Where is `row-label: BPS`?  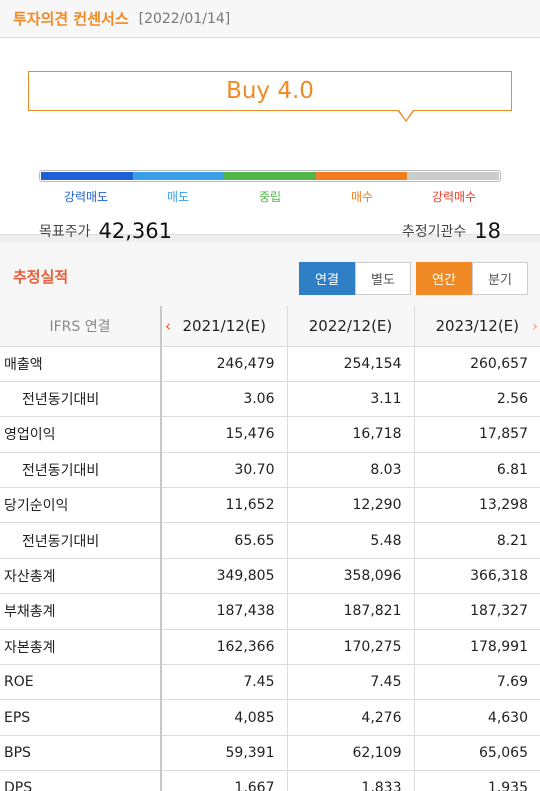
row-label: BPS is located at coordinates (81, 753).